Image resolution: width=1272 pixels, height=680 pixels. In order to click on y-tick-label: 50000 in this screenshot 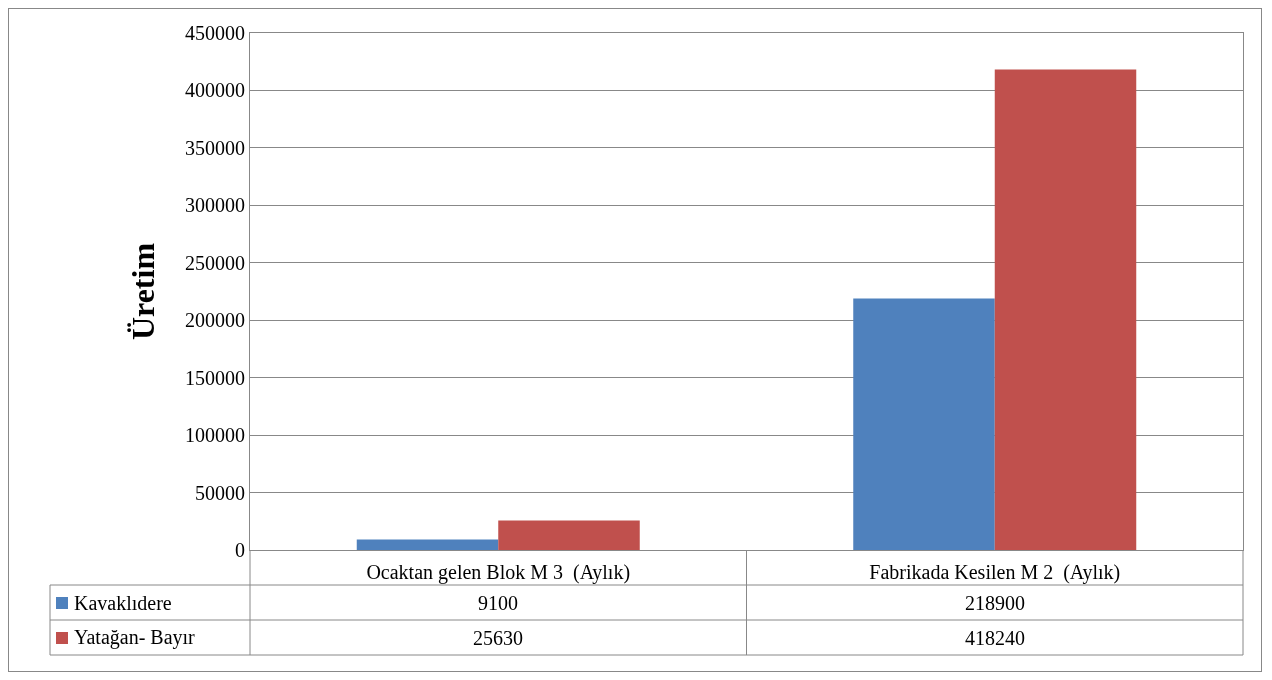, I will do `click(220, 492)`.